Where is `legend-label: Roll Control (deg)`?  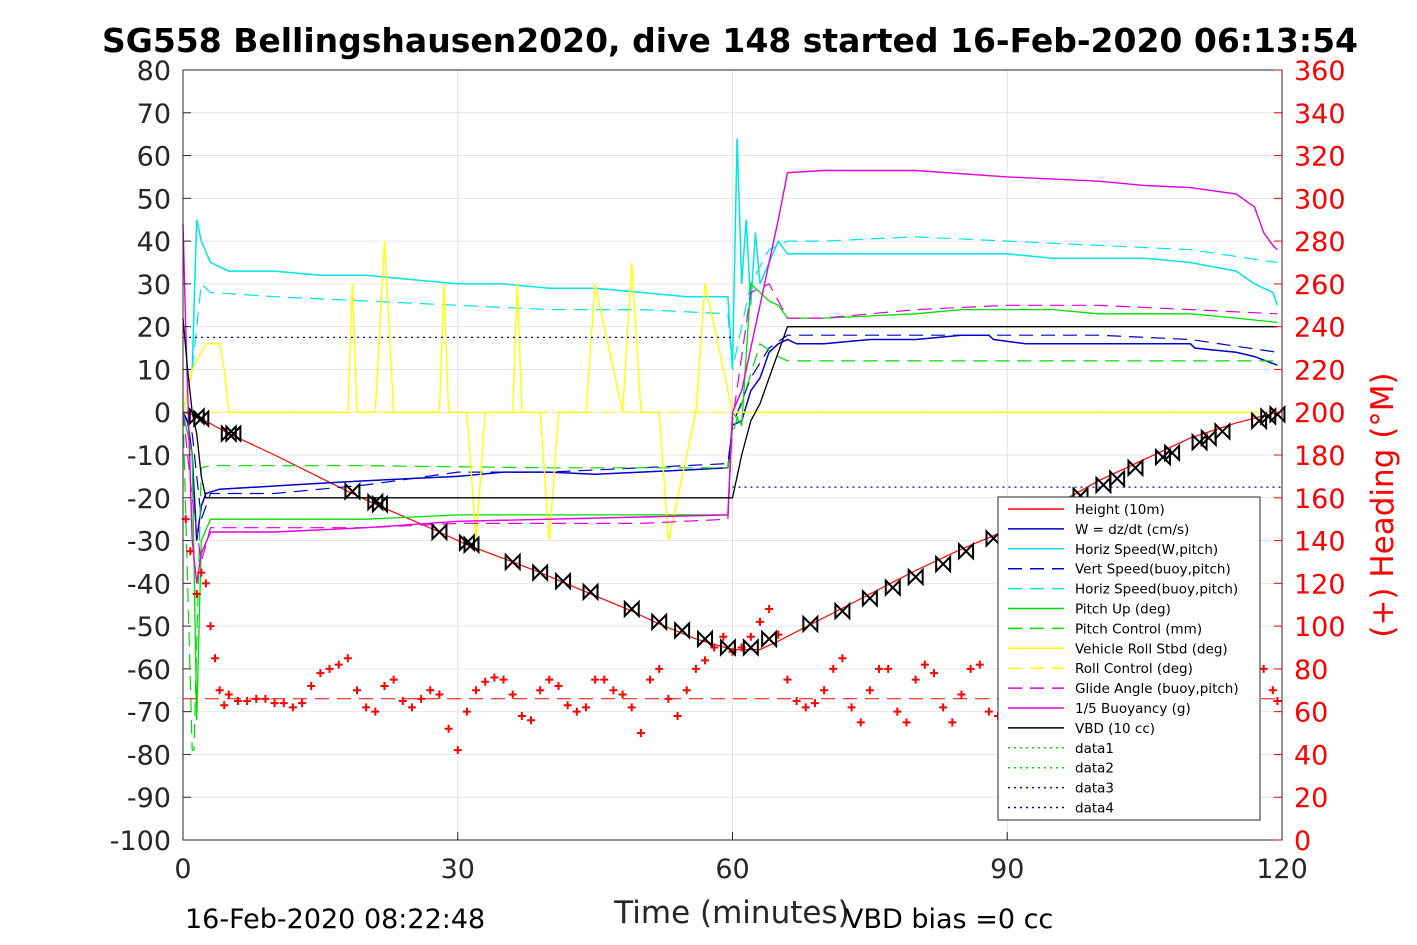 legend-label: Roll Control (deg) is located at coordinates (1134, 669).